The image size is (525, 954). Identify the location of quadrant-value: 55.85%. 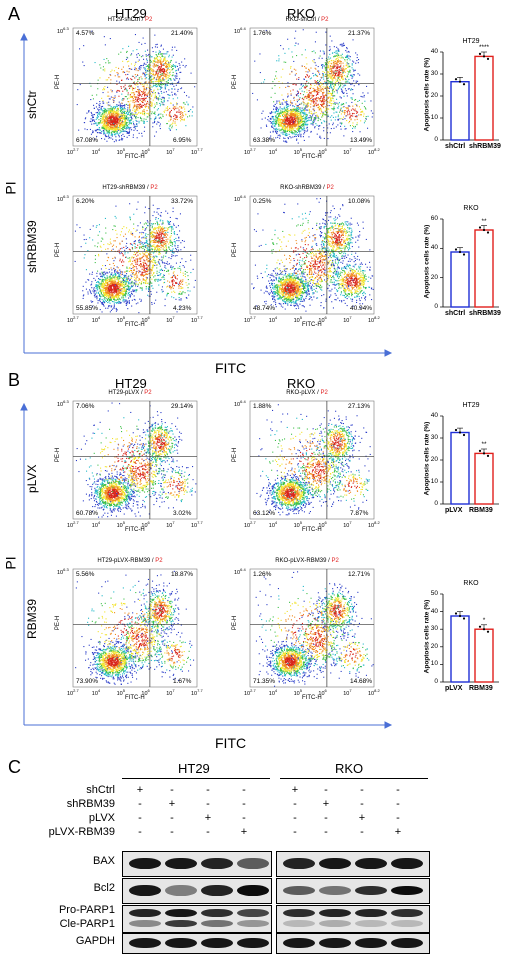
(87, 308).